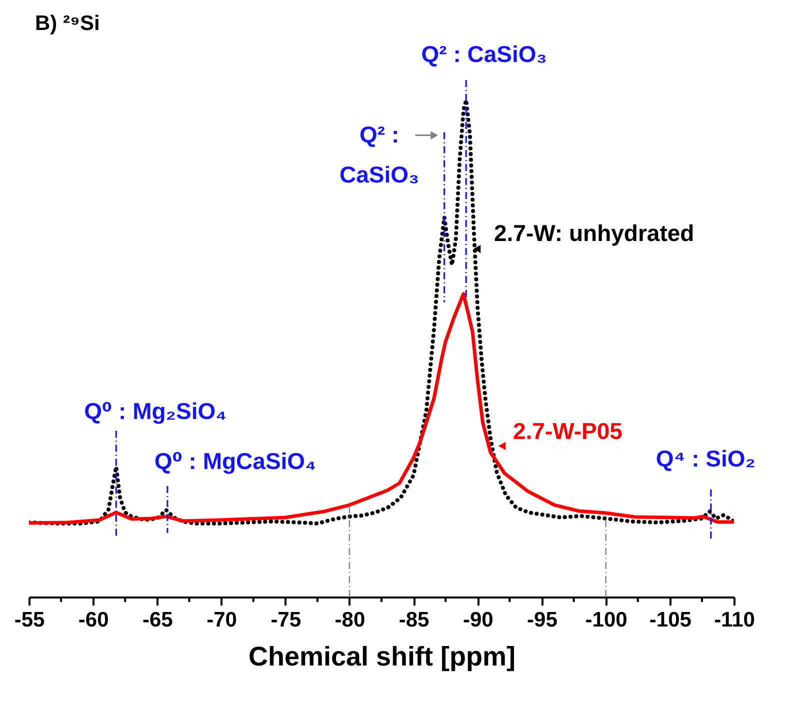 The height and width of the screenshot is (704, 798). What do you see at coordinates (155, 411) in the screenshot?
I see `ref-line-label: Q⁰ : Mg₂SiO₄` at bounding box center [155, 411].